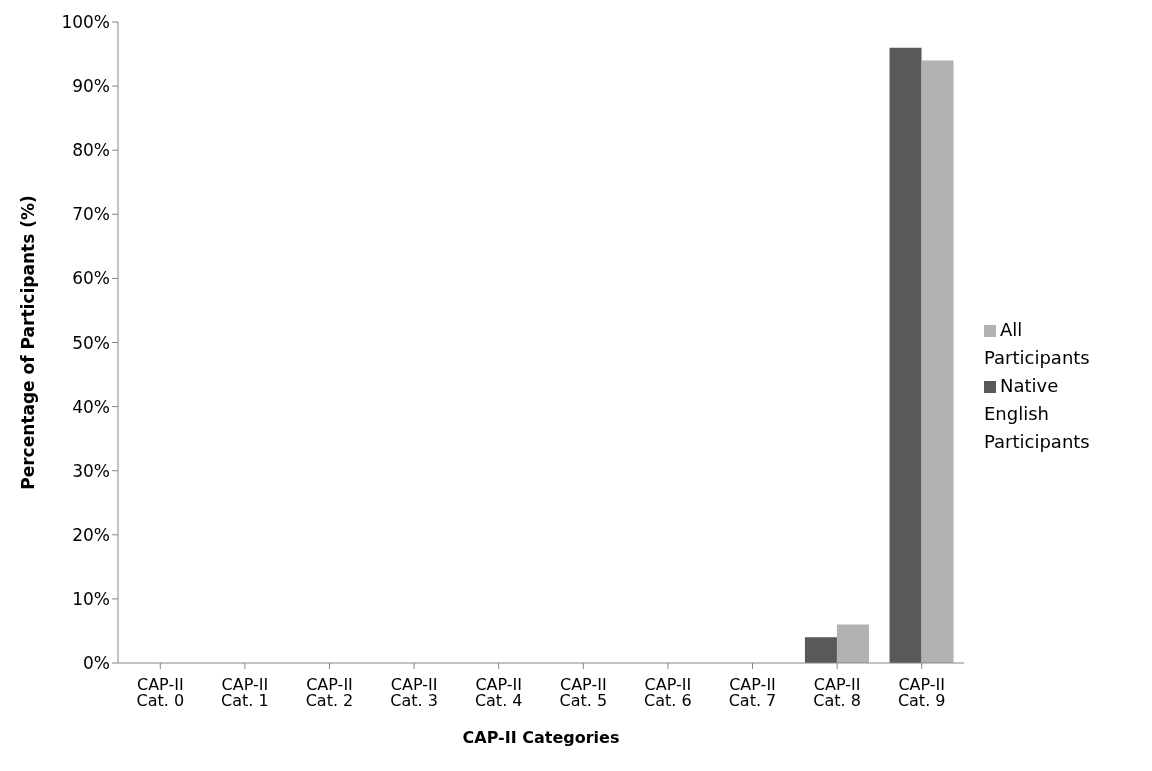 The height and width of the screenshot is (771, 1152). Describe the element at coordinates (1037, 343) in the screenshot. I see `legend-label: All Participants` at that location.